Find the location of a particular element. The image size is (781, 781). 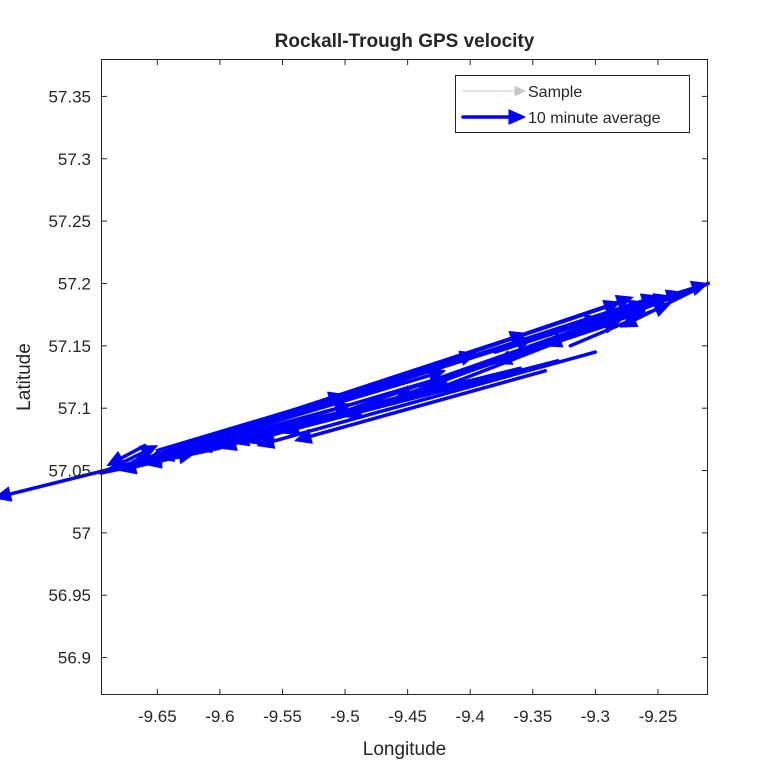

y-tick-label: 57.05 is located at coordinates (69, 471).